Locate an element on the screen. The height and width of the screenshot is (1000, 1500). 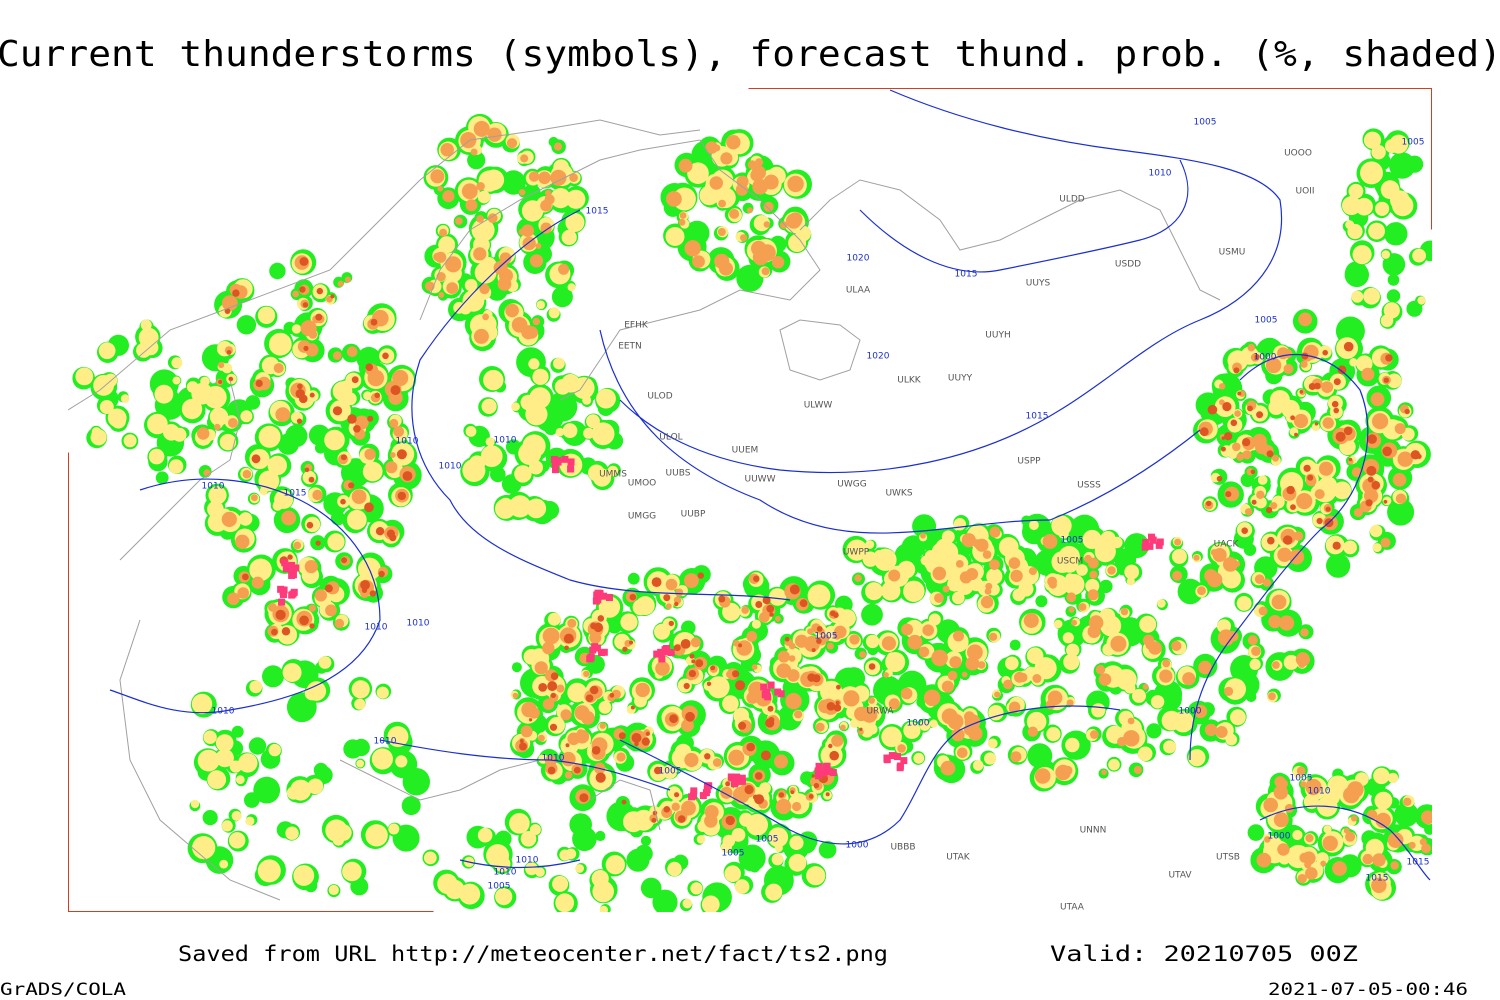
station-label: UUYY is located at coordinates (960, 379).